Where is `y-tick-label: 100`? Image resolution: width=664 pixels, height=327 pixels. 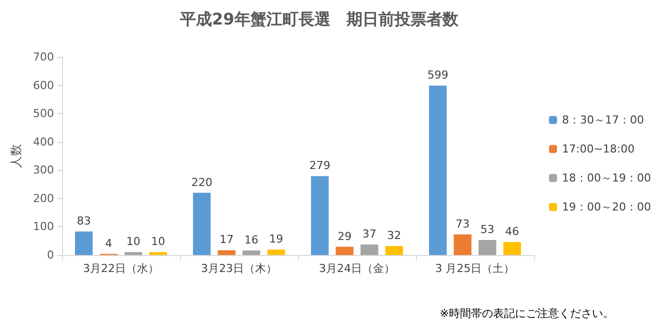
y-tick-label: 100 is located at coordinates (43, 227).